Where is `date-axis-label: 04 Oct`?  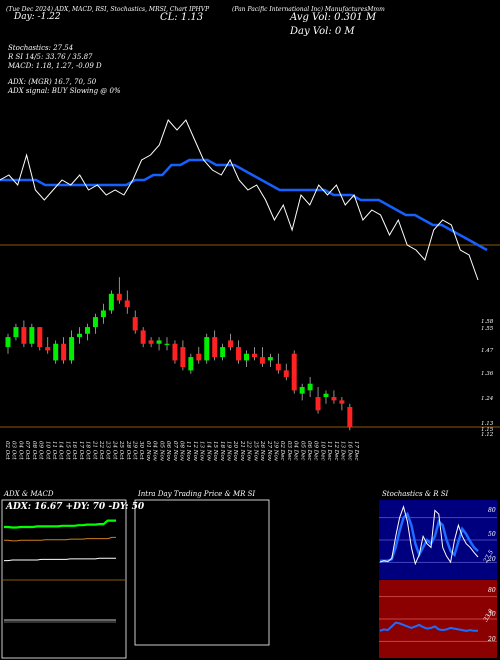 date-axis-label: 04 Oct is located at coordinates (20, 450).